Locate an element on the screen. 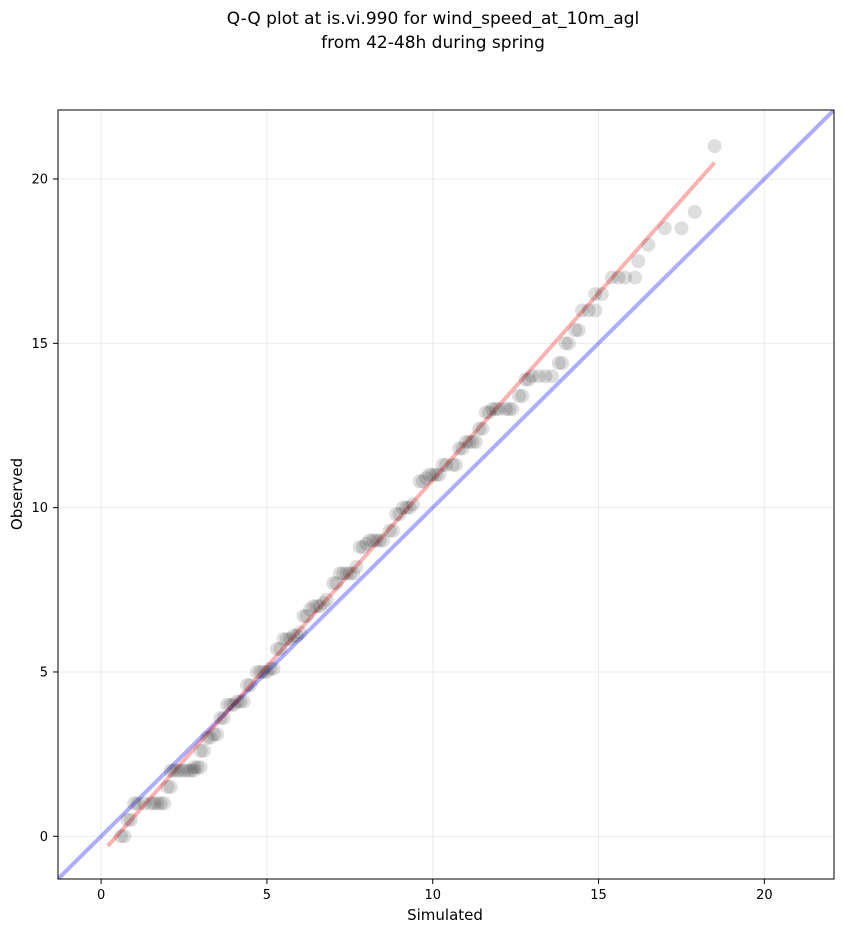 The image size is (843, 934). y-axis-ticks: 0 5 10 15 20 is located at coordinates (44, 509).